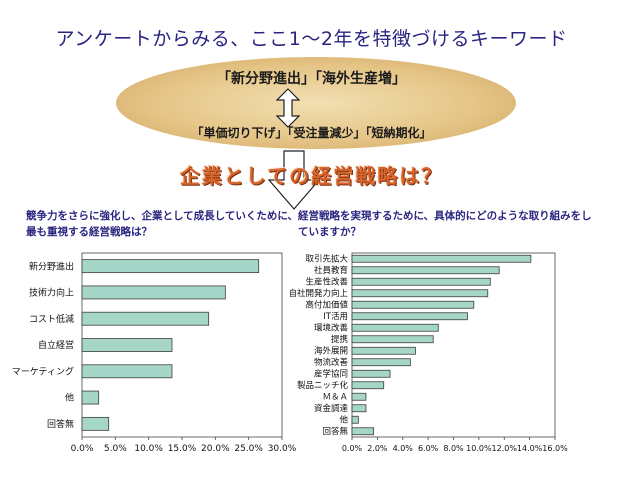 Image resolution: width=623 pixels, height=480 pixels. I want to click on category-label: 取引先拡大, so click(326, 259).